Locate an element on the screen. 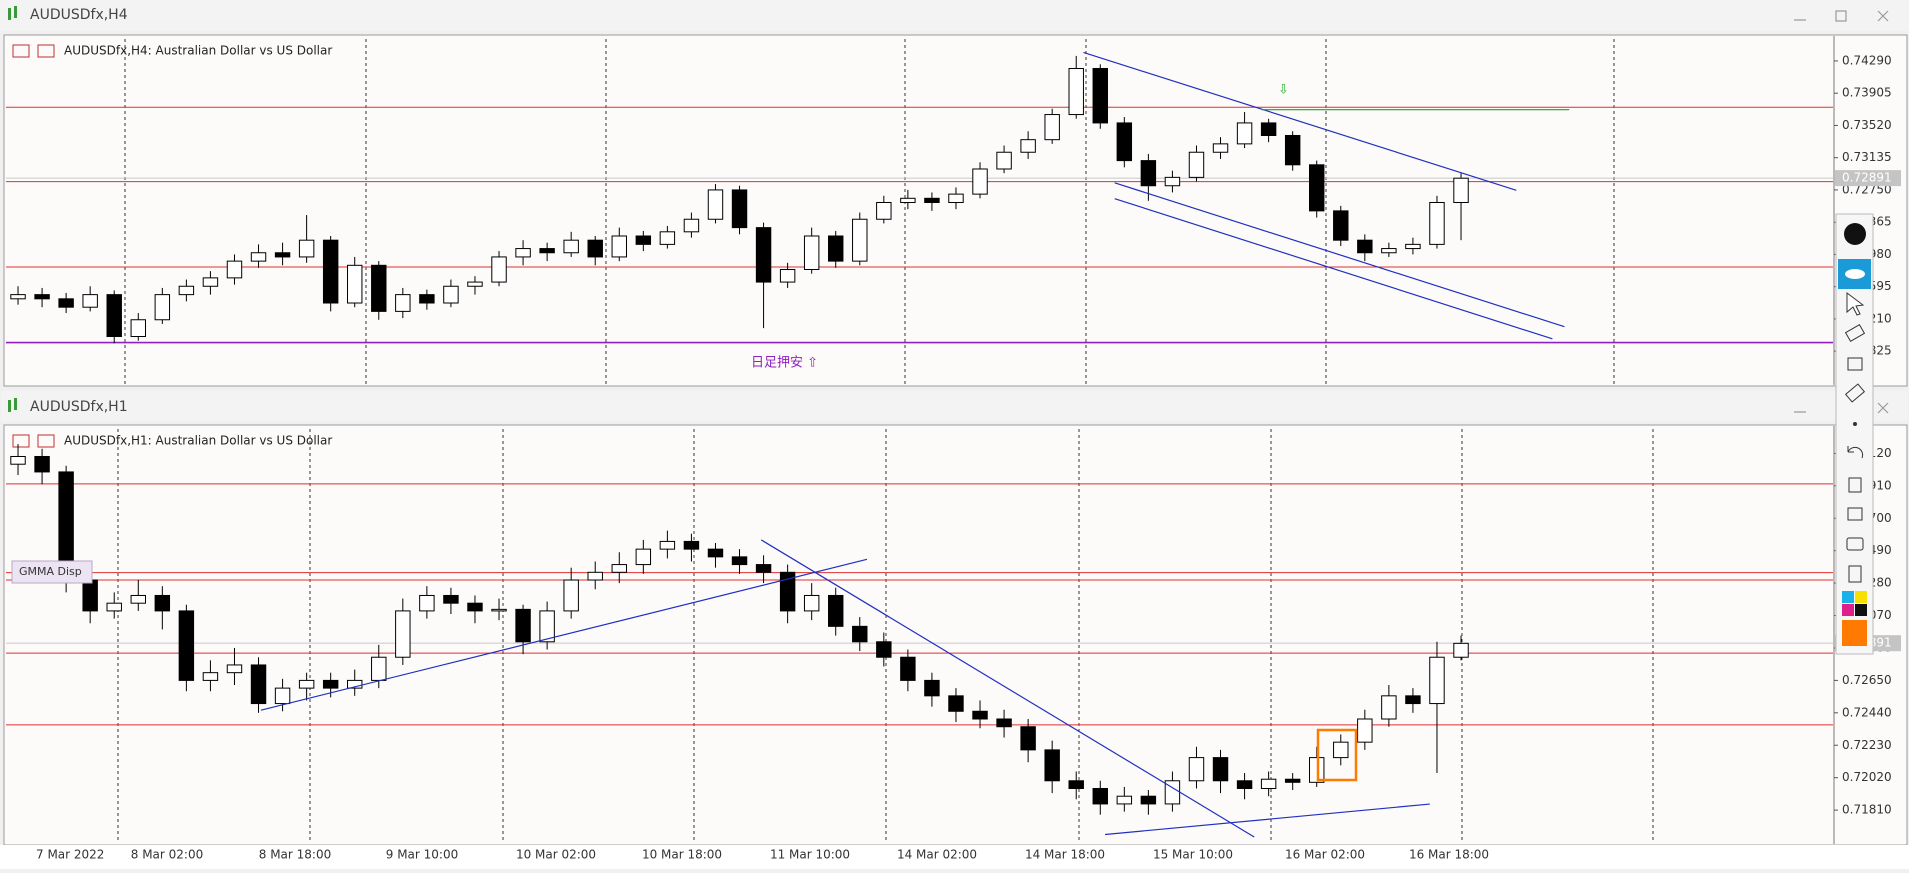  indicator-button-label: GMMA Disp is located at coordinates (50, 571).